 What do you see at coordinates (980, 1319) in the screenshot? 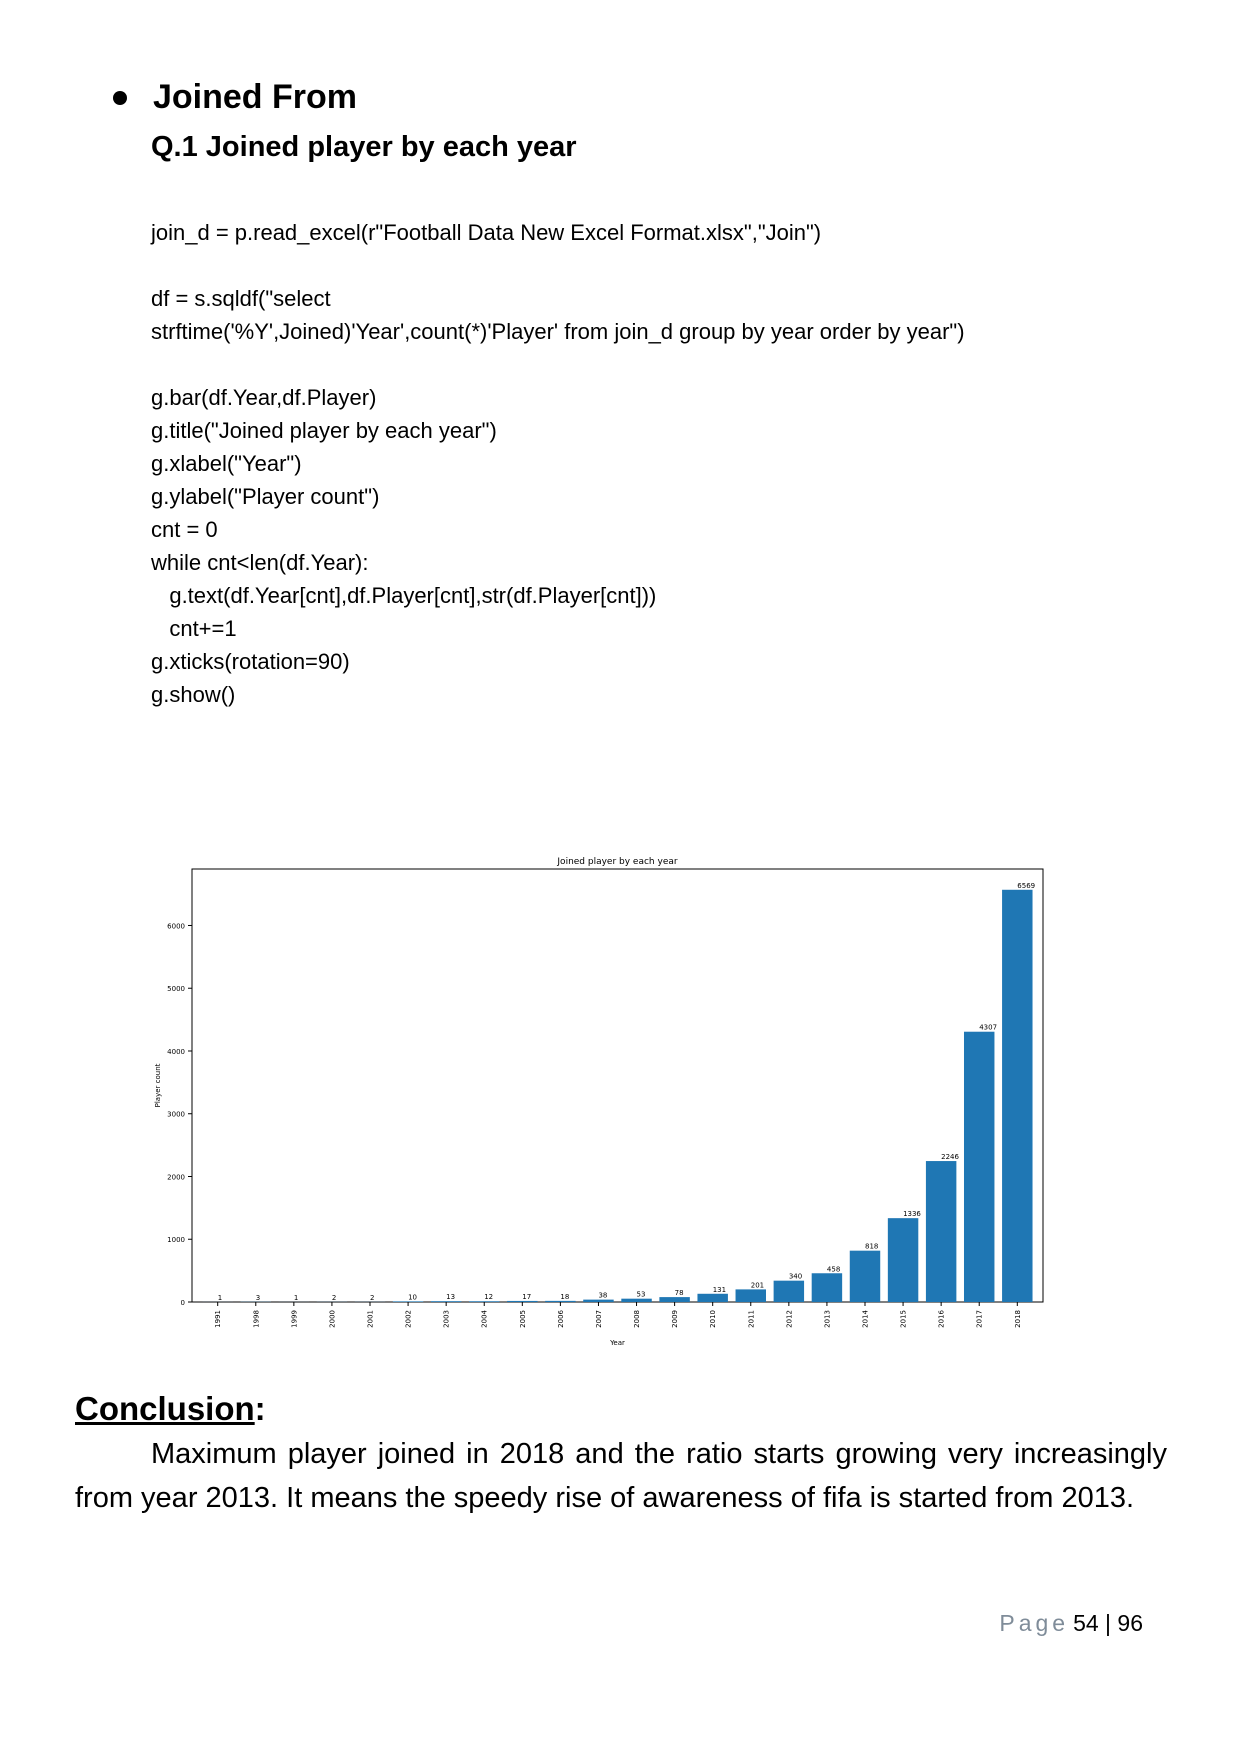
I see `x-tick-label: 2017` at bounding box center [980, 1319].